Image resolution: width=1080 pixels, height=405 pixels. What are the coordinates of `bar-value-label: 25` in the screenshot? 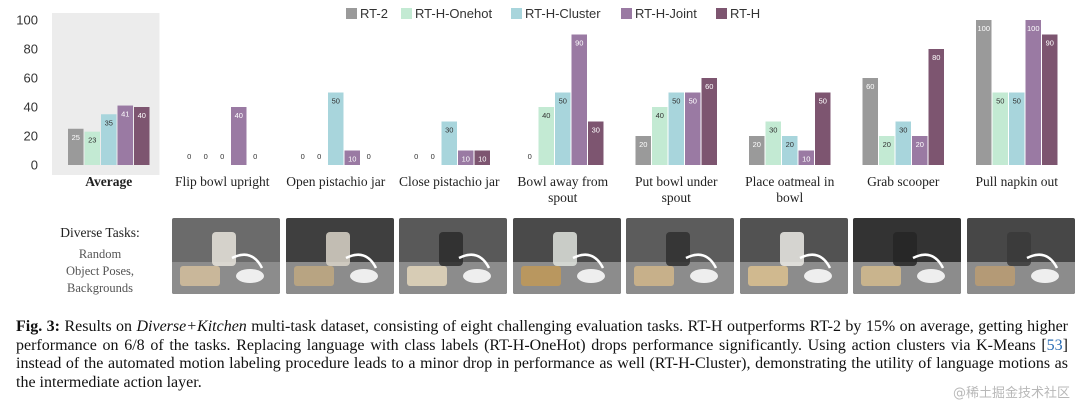 It's located at (76, 137).